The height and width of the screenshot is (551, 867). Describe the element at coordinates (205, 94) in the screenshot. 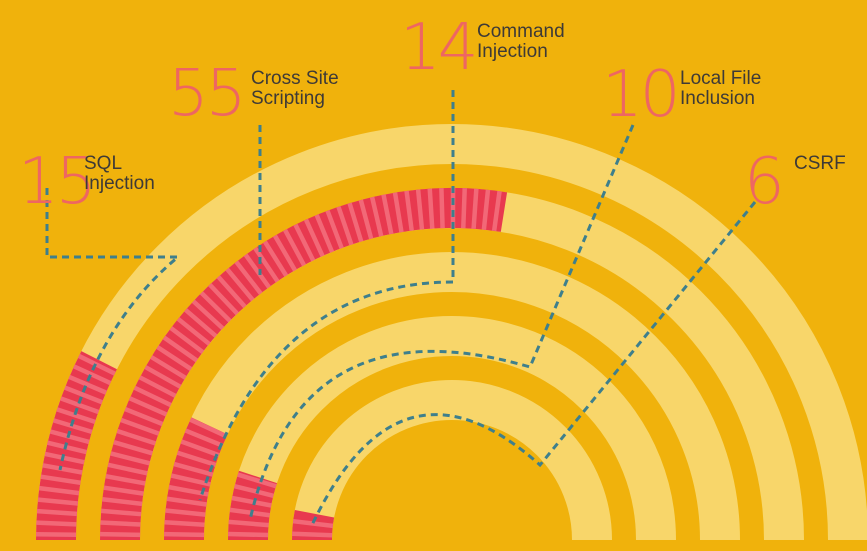

I see `value-cross-site-scripting: 55` at that location.